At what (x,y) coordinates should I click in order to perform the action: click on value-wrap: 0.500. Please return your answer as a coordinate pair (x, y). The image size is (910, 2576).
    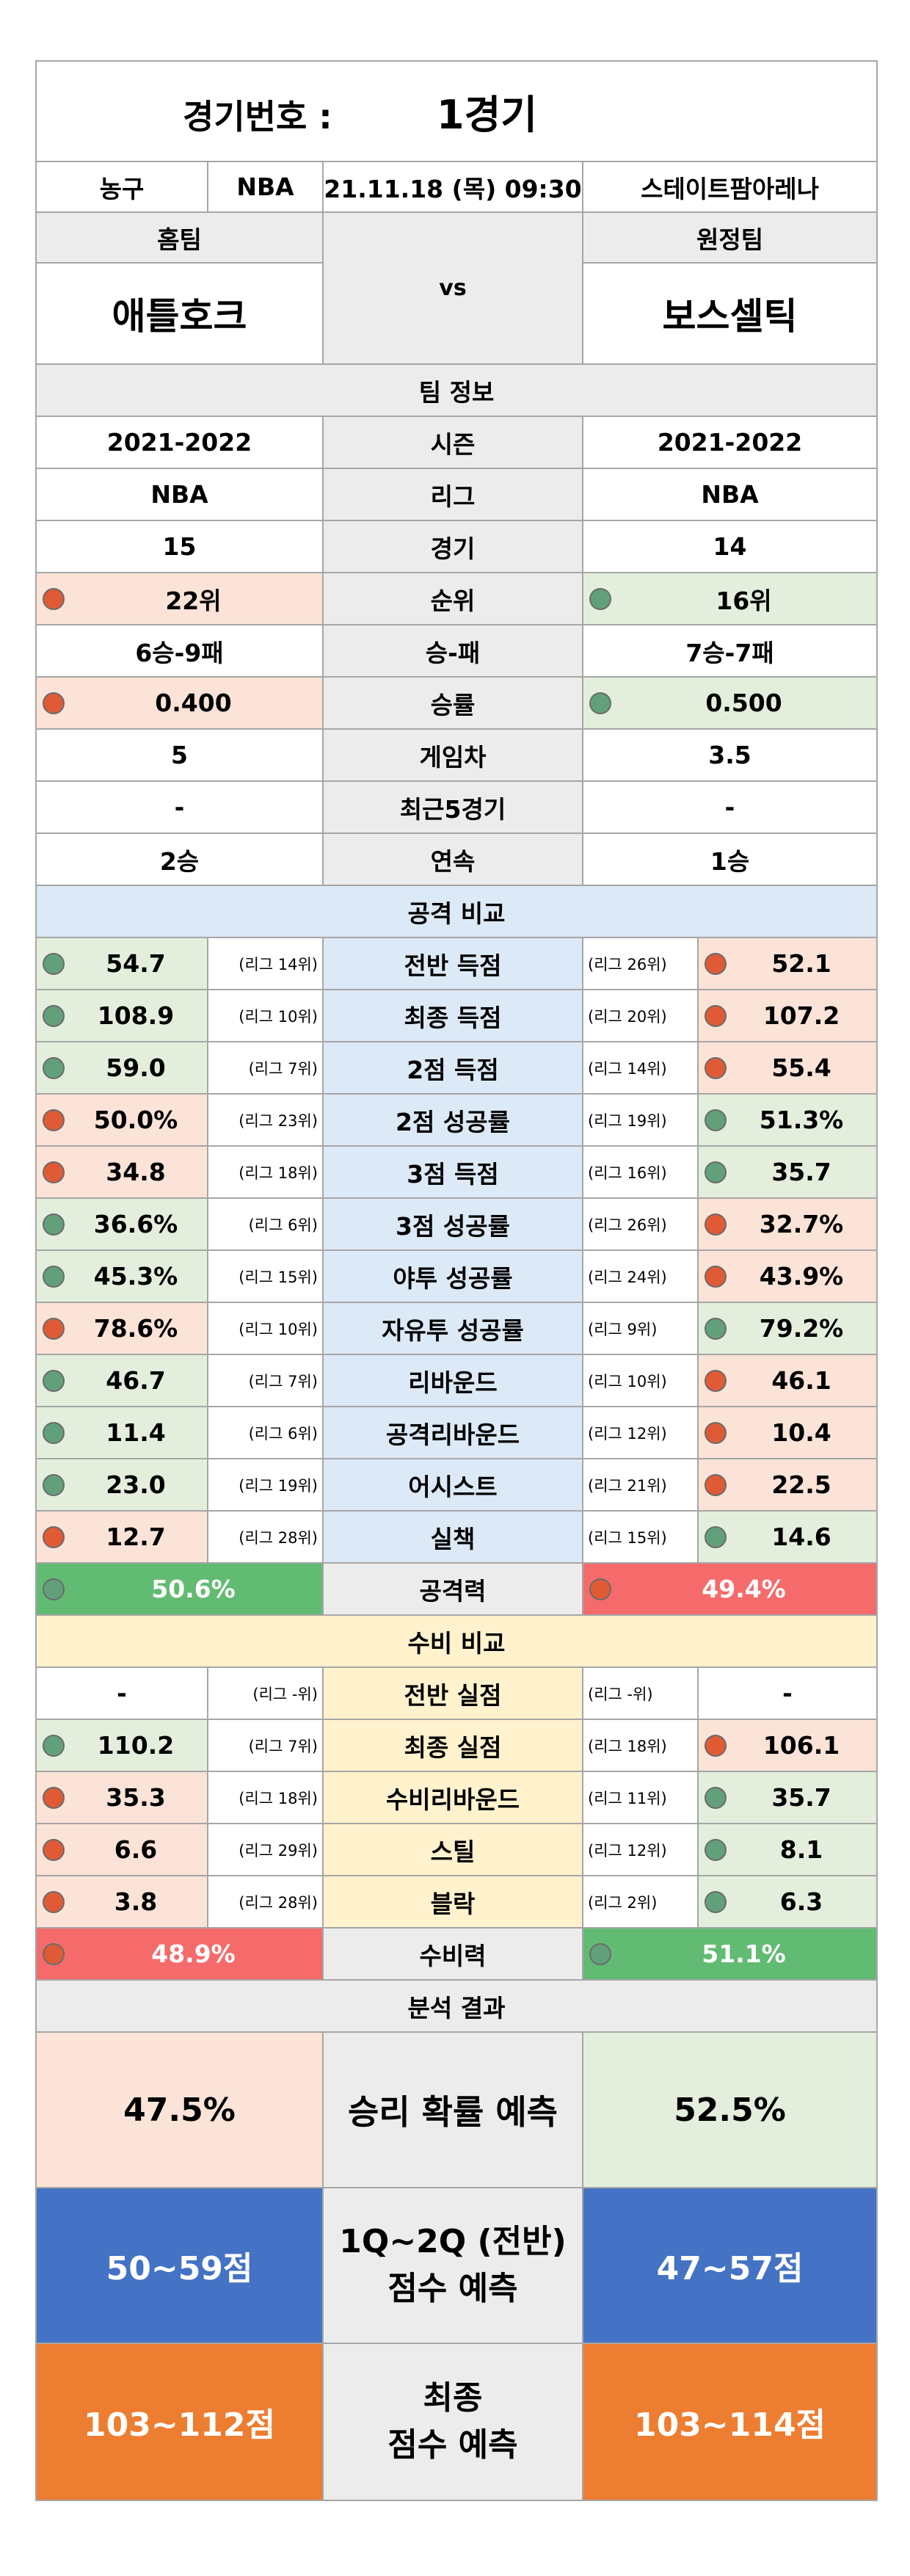
    Looking at the image, I should click on (730, 703).